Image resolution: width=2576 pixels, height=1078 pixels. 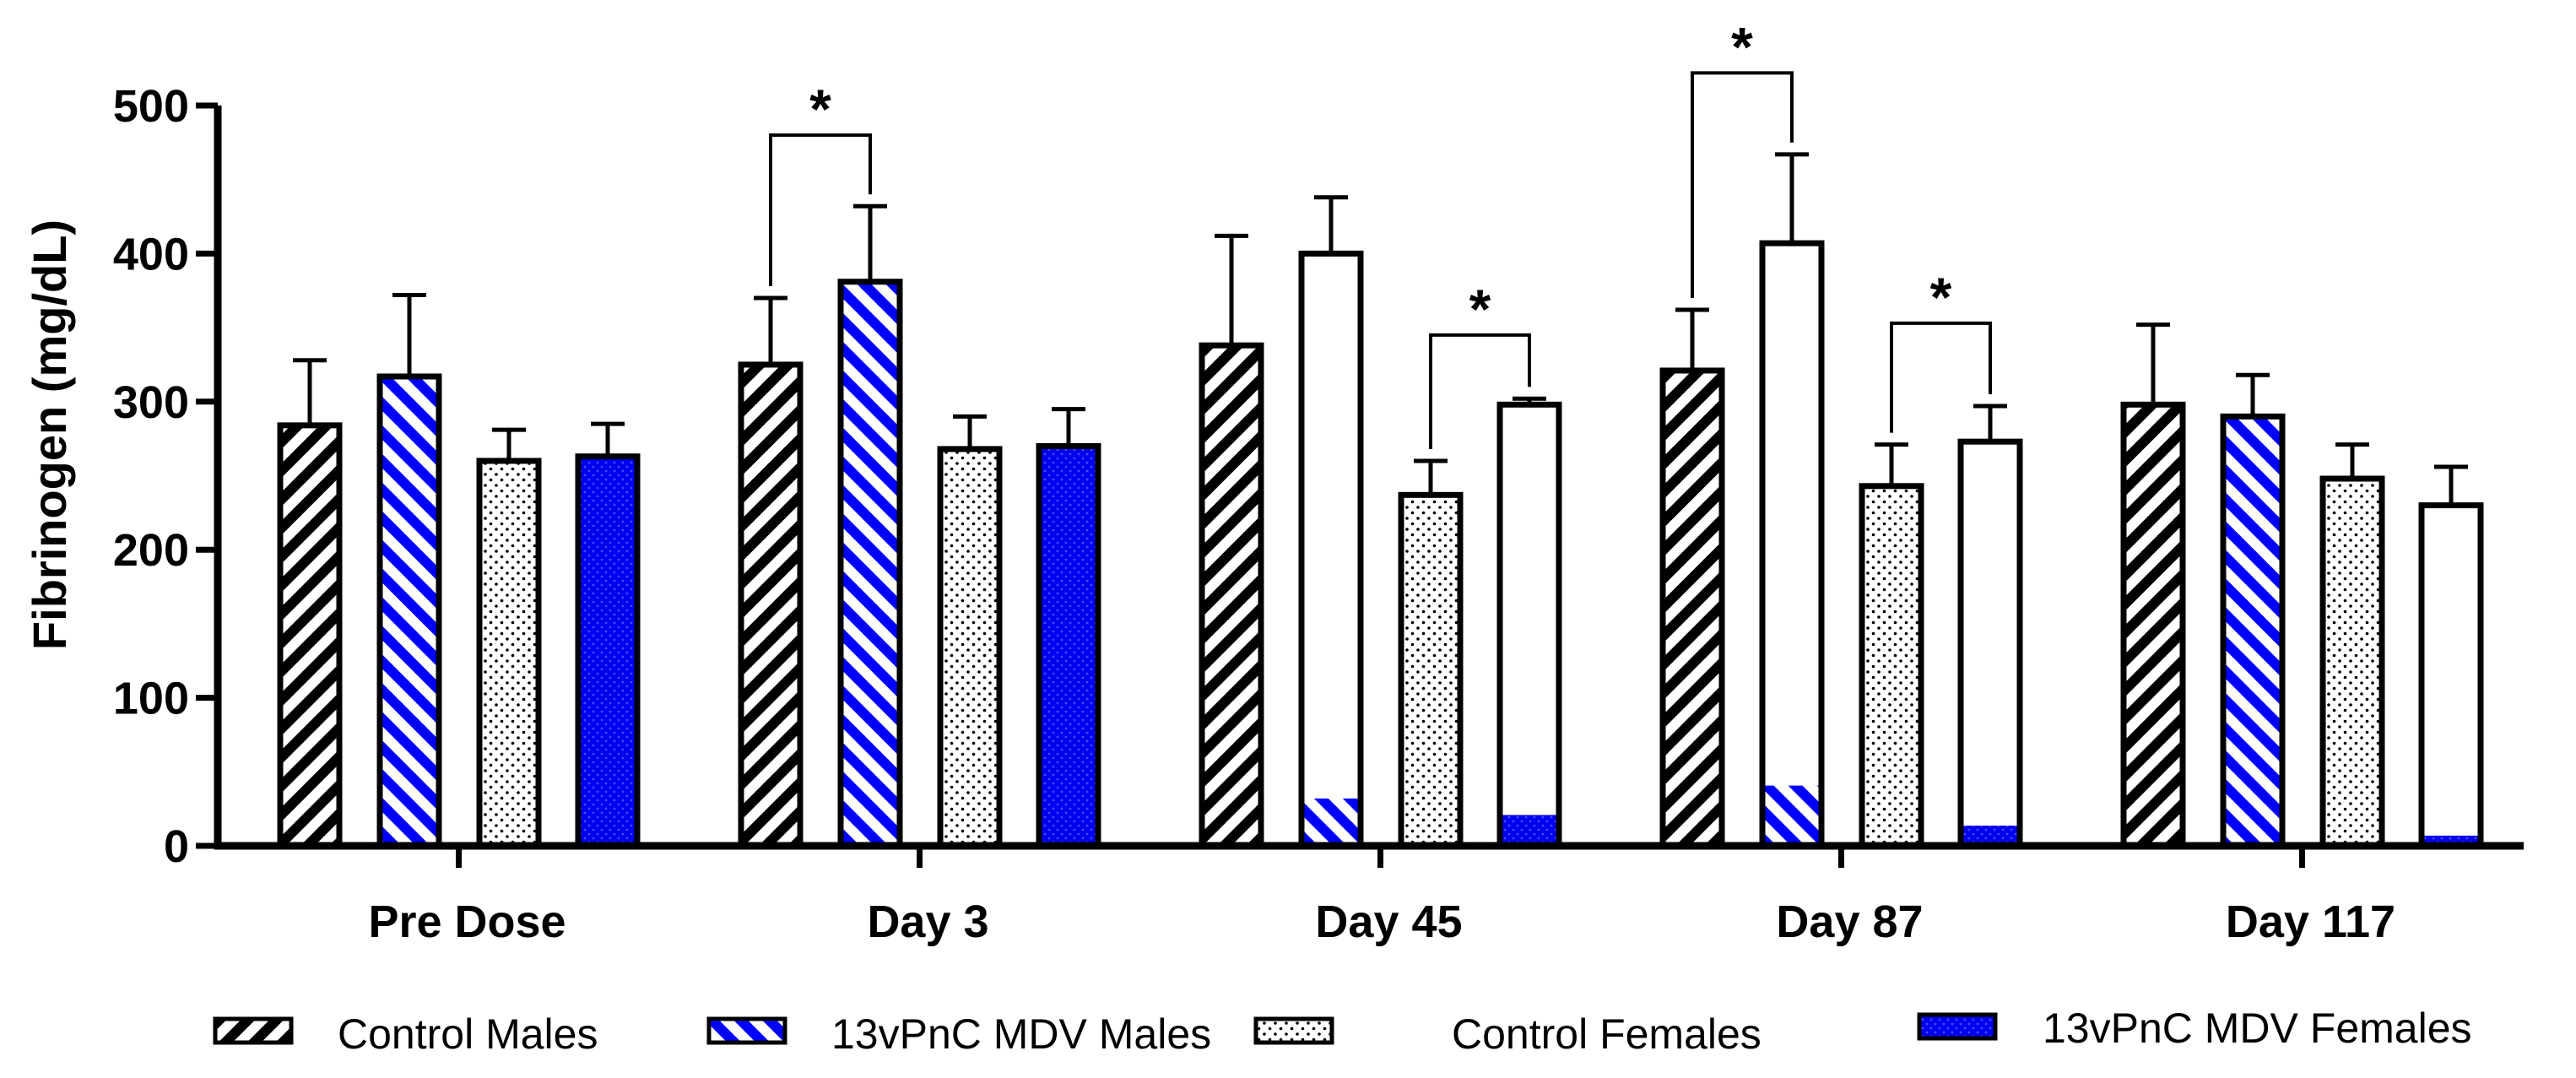 What do you see at coordinates (1388, 922) in the screenshot?
I see `x-tick-label: Day 45` at bounding box center [1388, 922].